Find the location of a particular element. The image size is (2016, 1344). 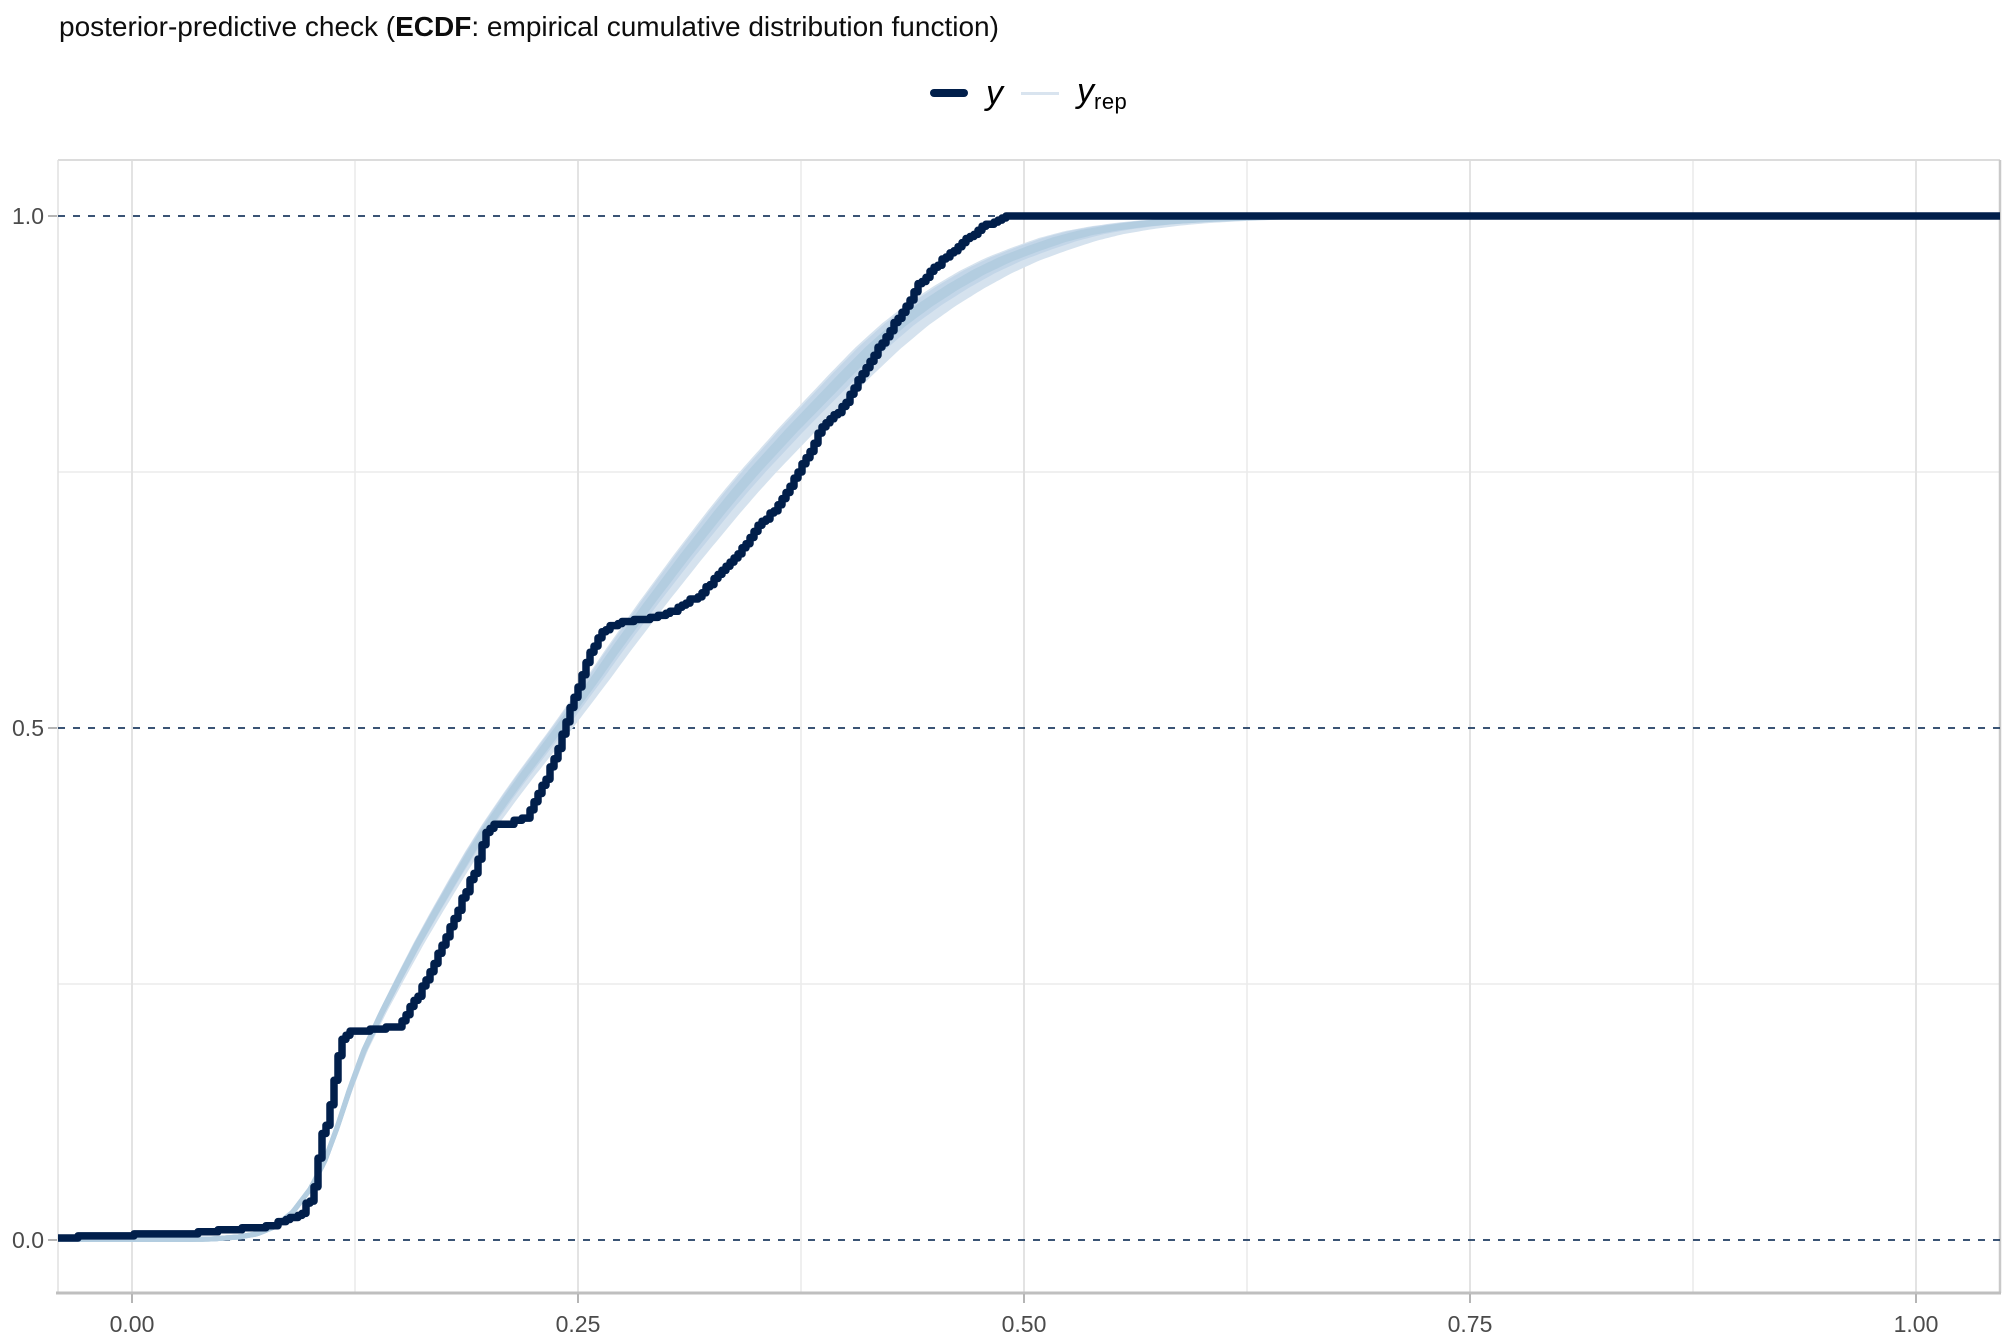

x-tick-label: 0.50 is located at coordinates (1024, 1324).